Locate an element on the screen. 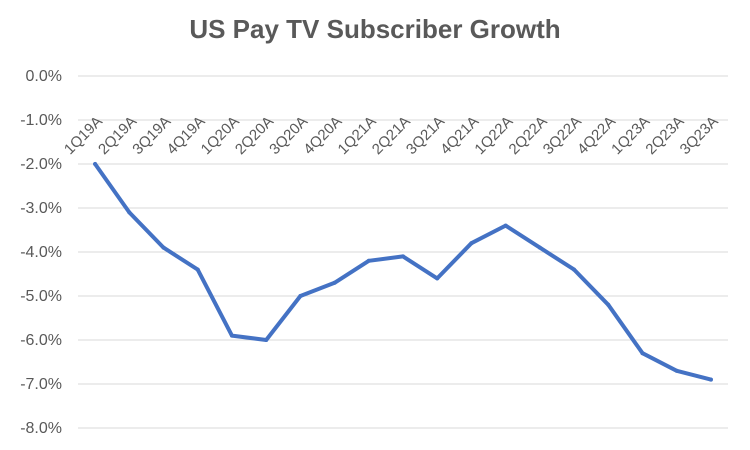  y-tick-label: -4.0% is located at coordinates (41, 252).